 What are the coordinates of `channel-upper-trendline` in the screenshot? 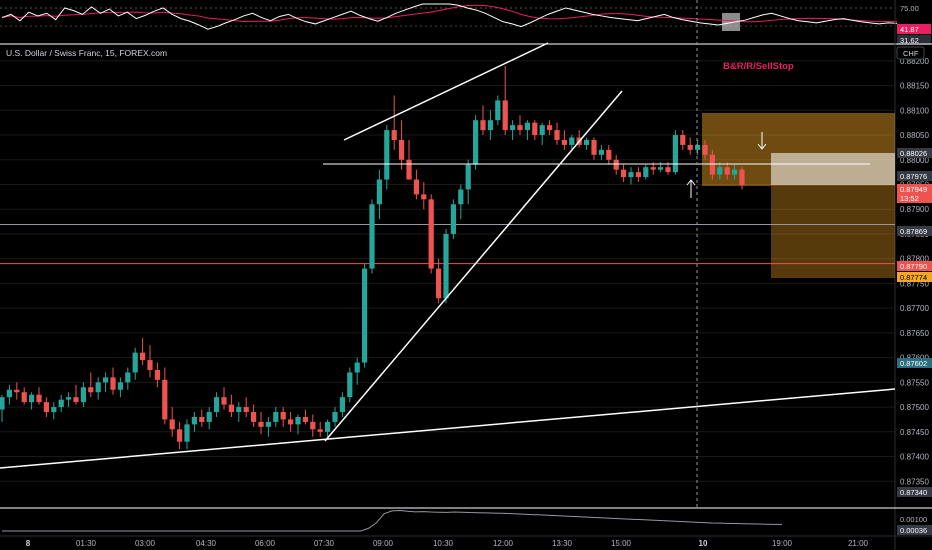 It's located at (446, 91).